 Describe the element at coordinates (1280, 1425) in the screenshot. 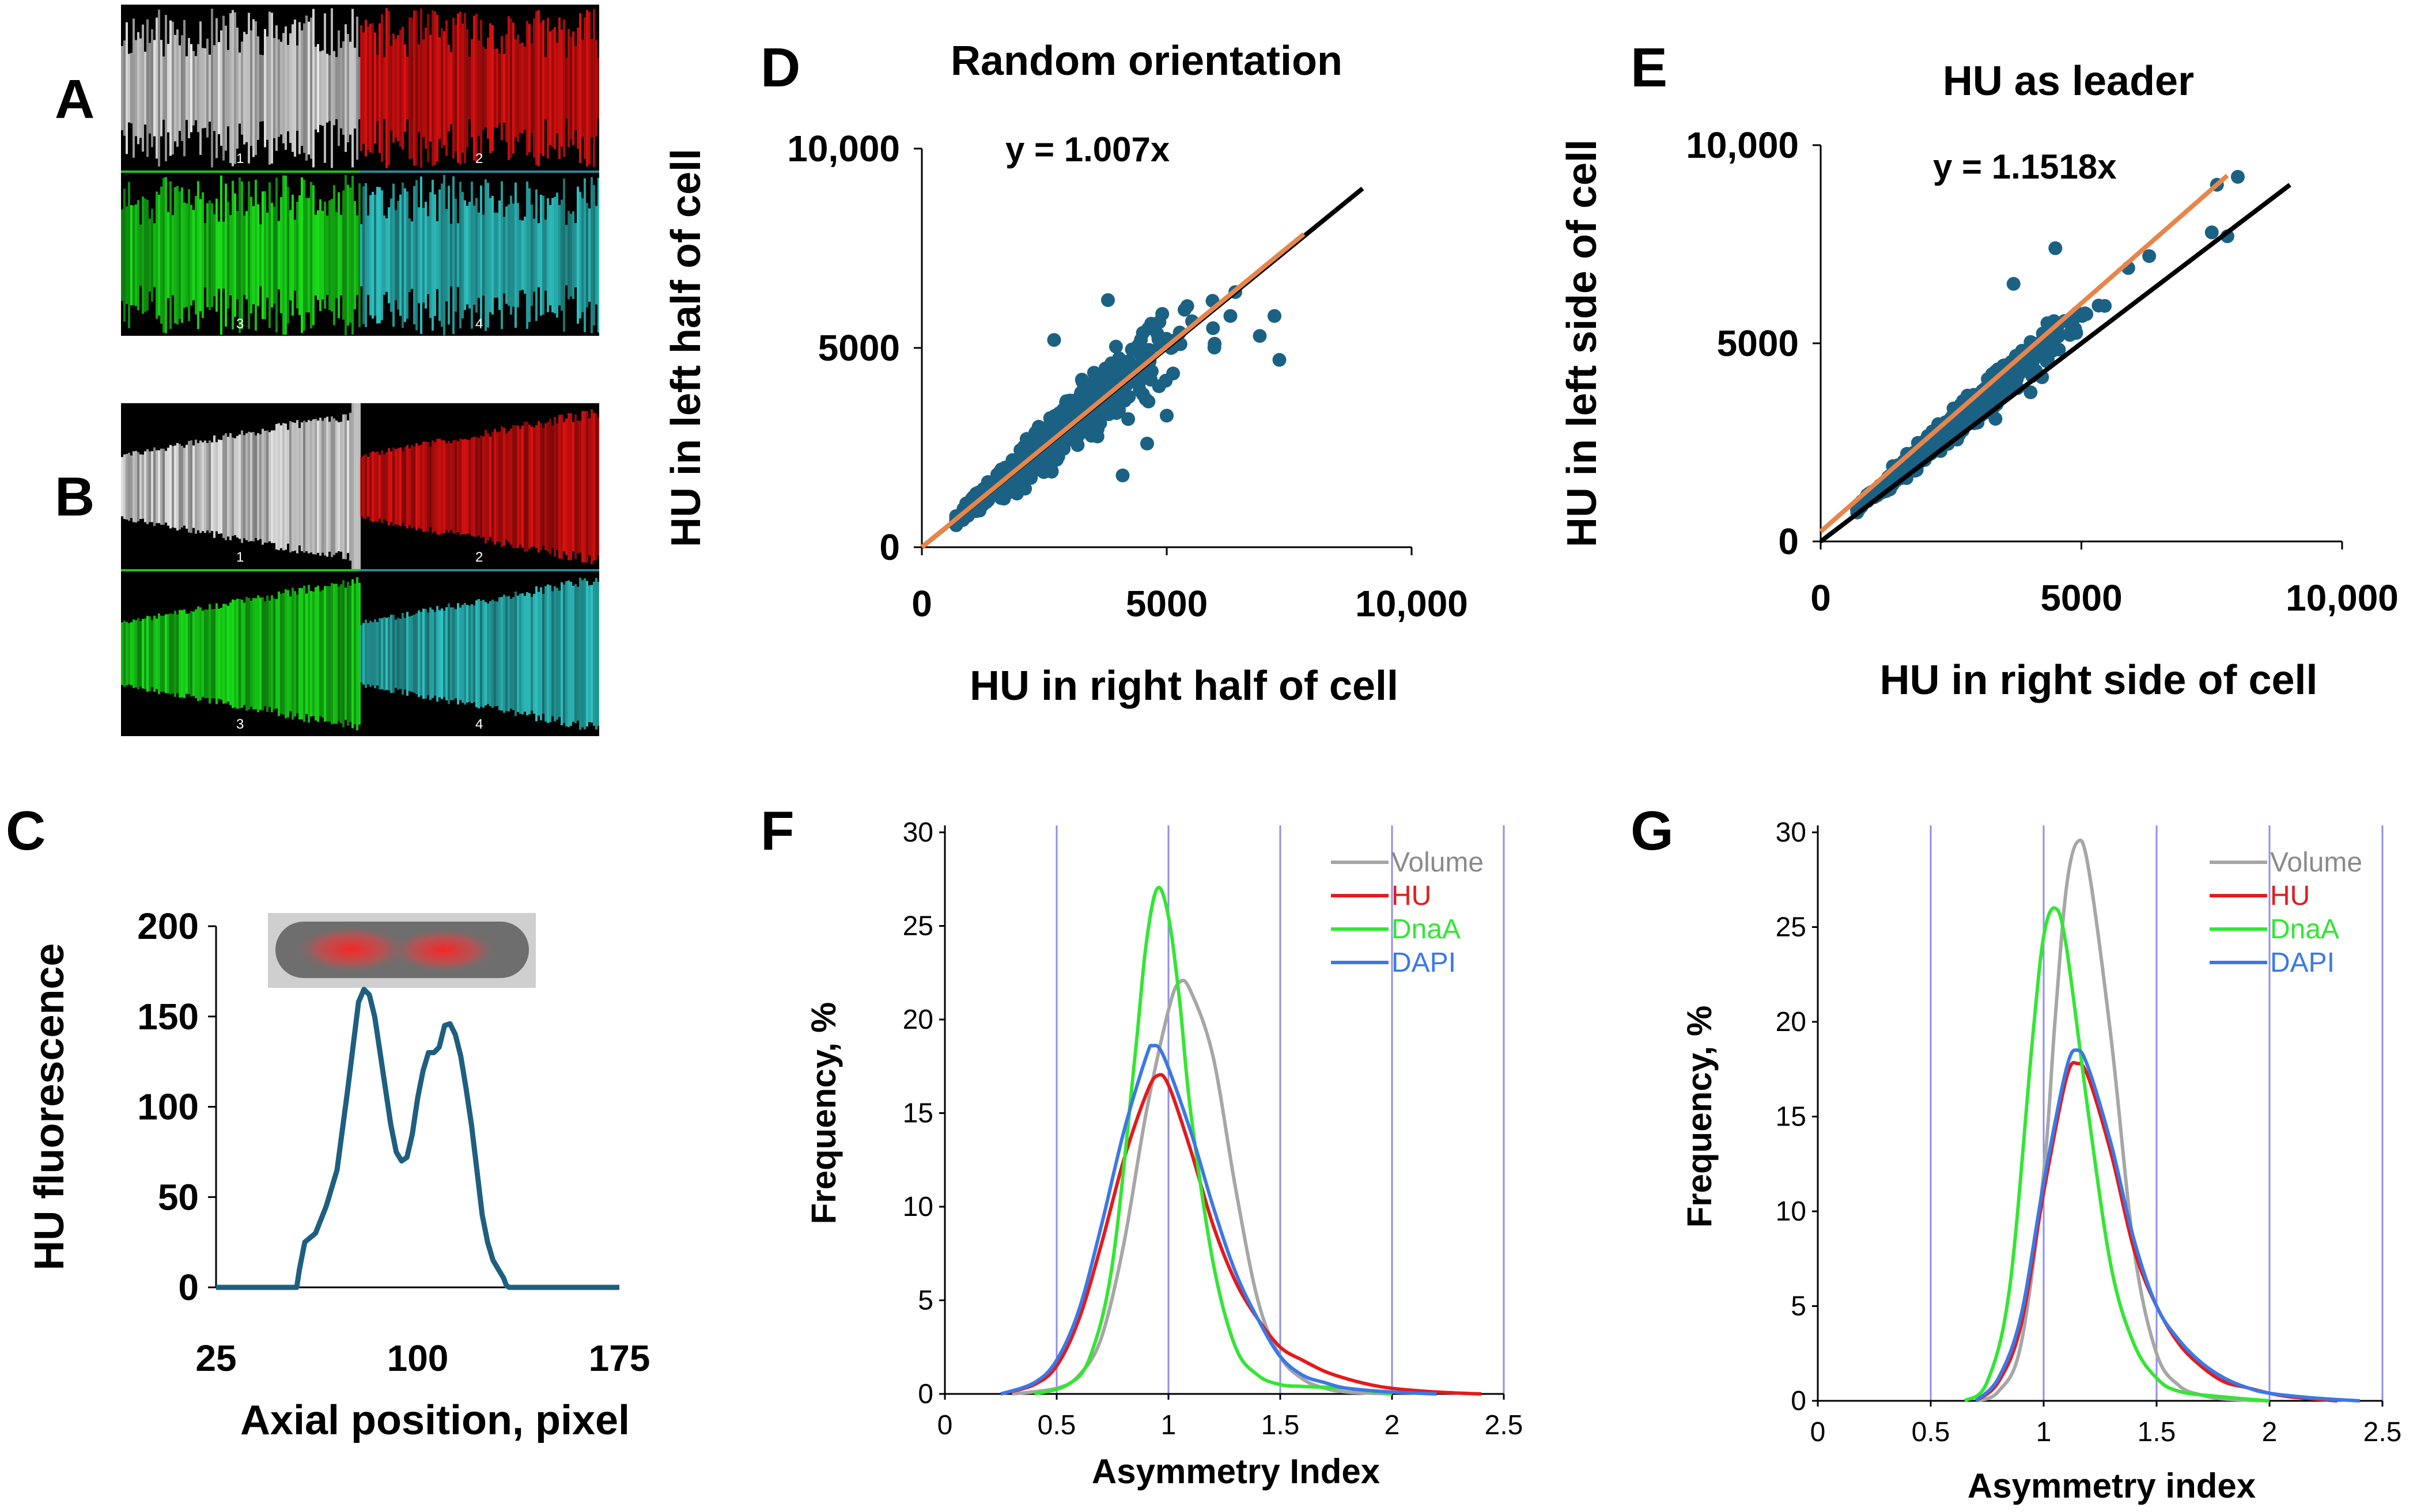

I see `x-tick-label: 1.5` at that location.